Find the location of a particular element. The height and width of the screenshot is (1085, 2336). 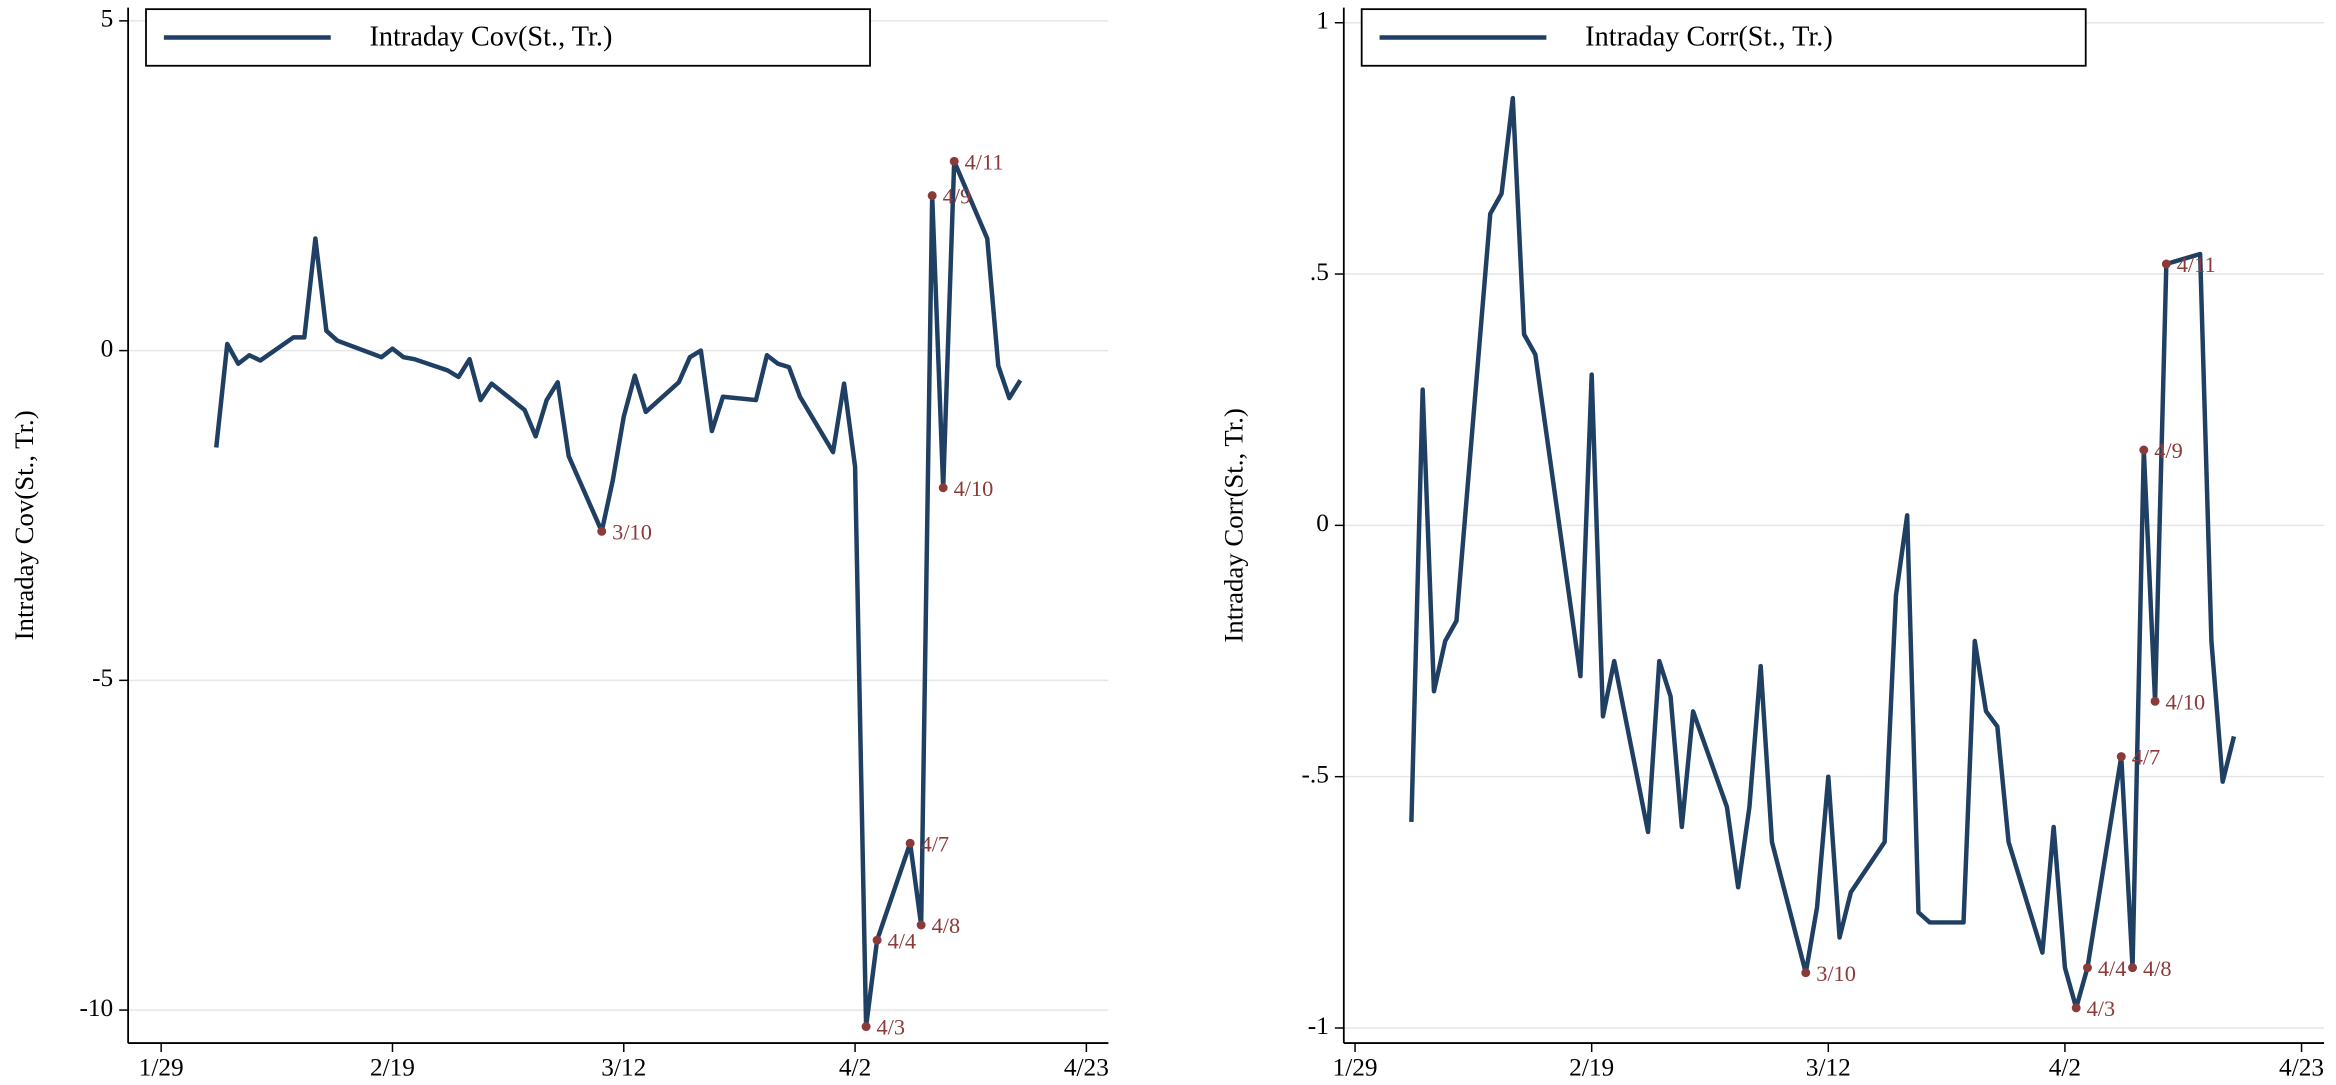

y-tick-label: .5 is located at coordinates (1319, 272).